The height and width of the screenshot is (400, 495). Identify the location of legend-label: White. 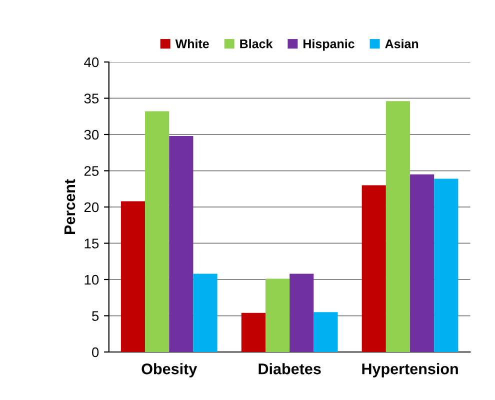
(192, 43).